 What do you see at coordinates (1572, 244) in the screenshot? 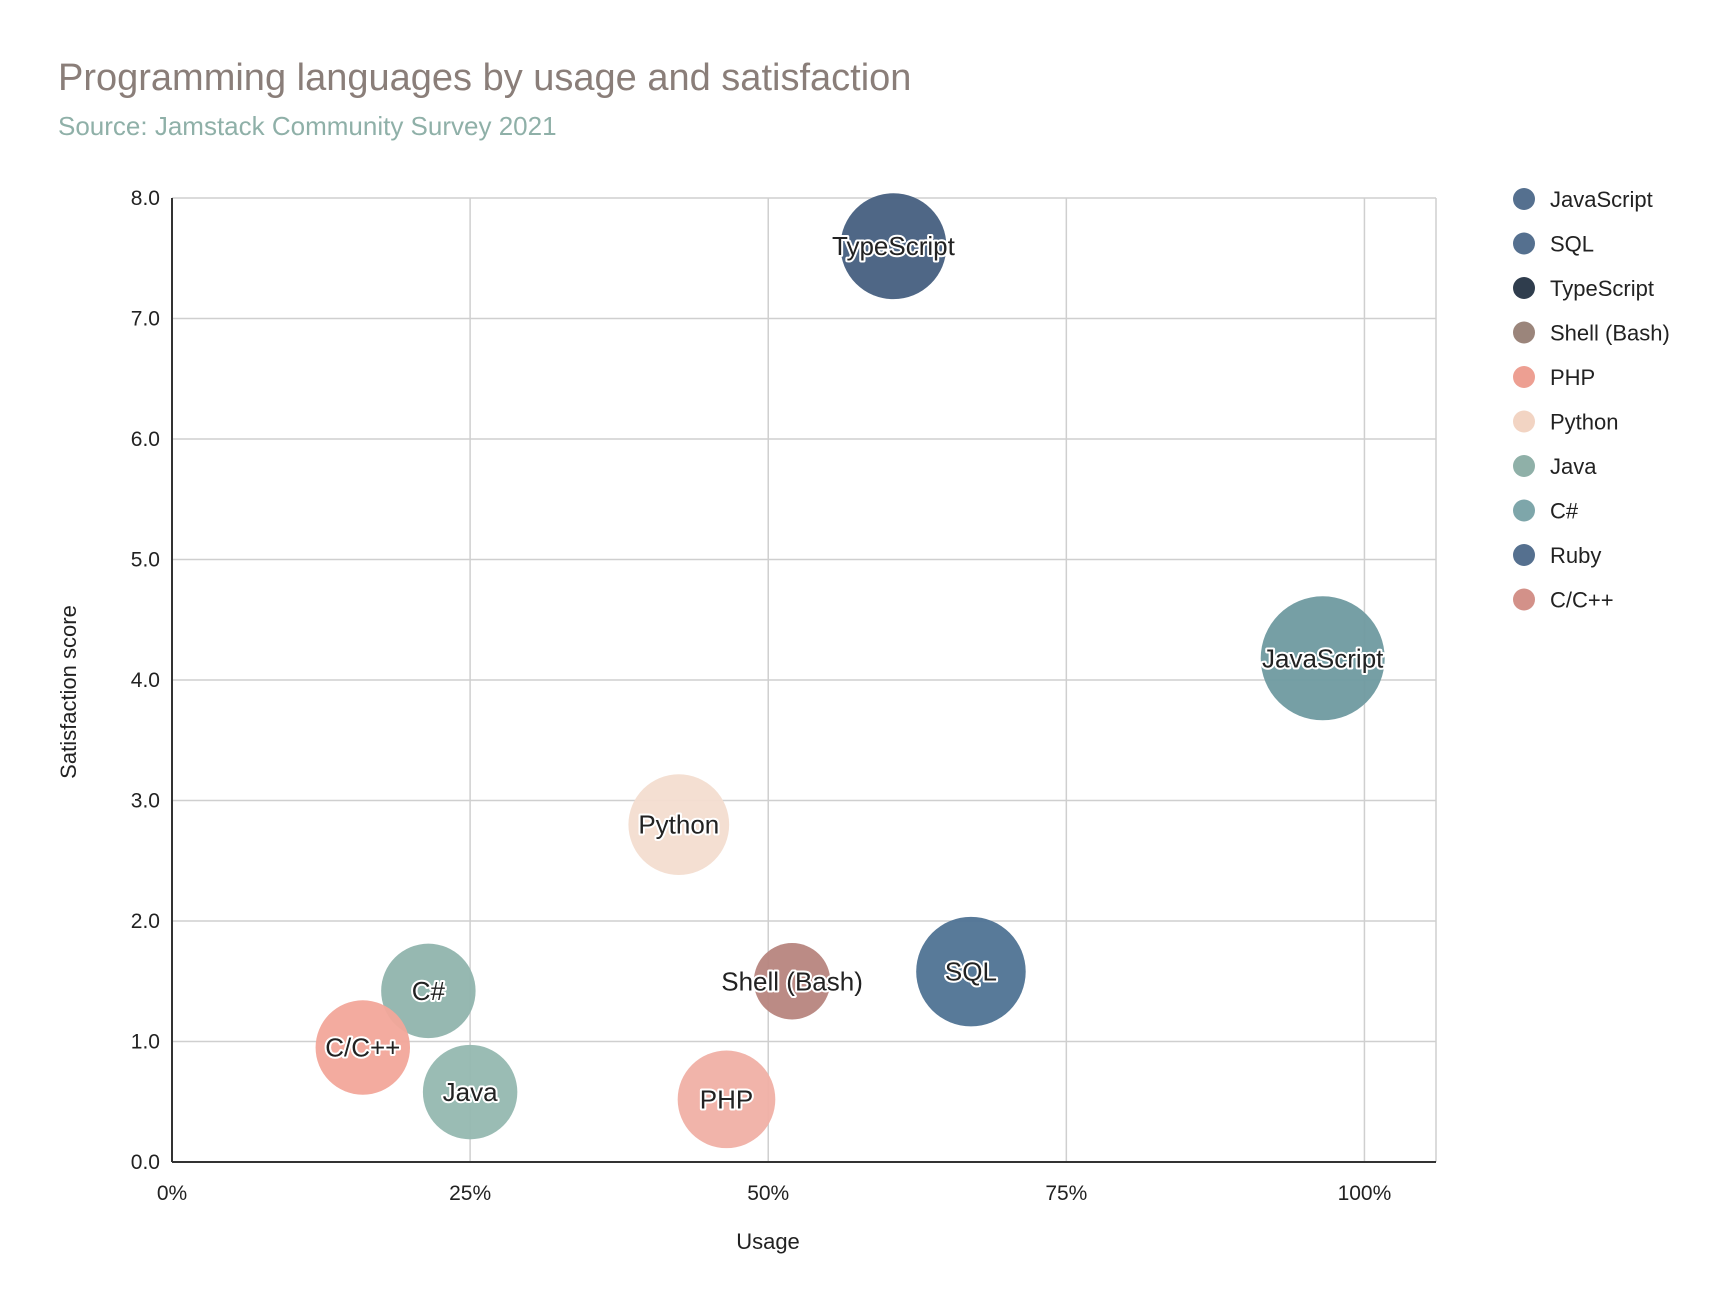
I see `legend-label: SQL` at bounding box center [1572, 244].